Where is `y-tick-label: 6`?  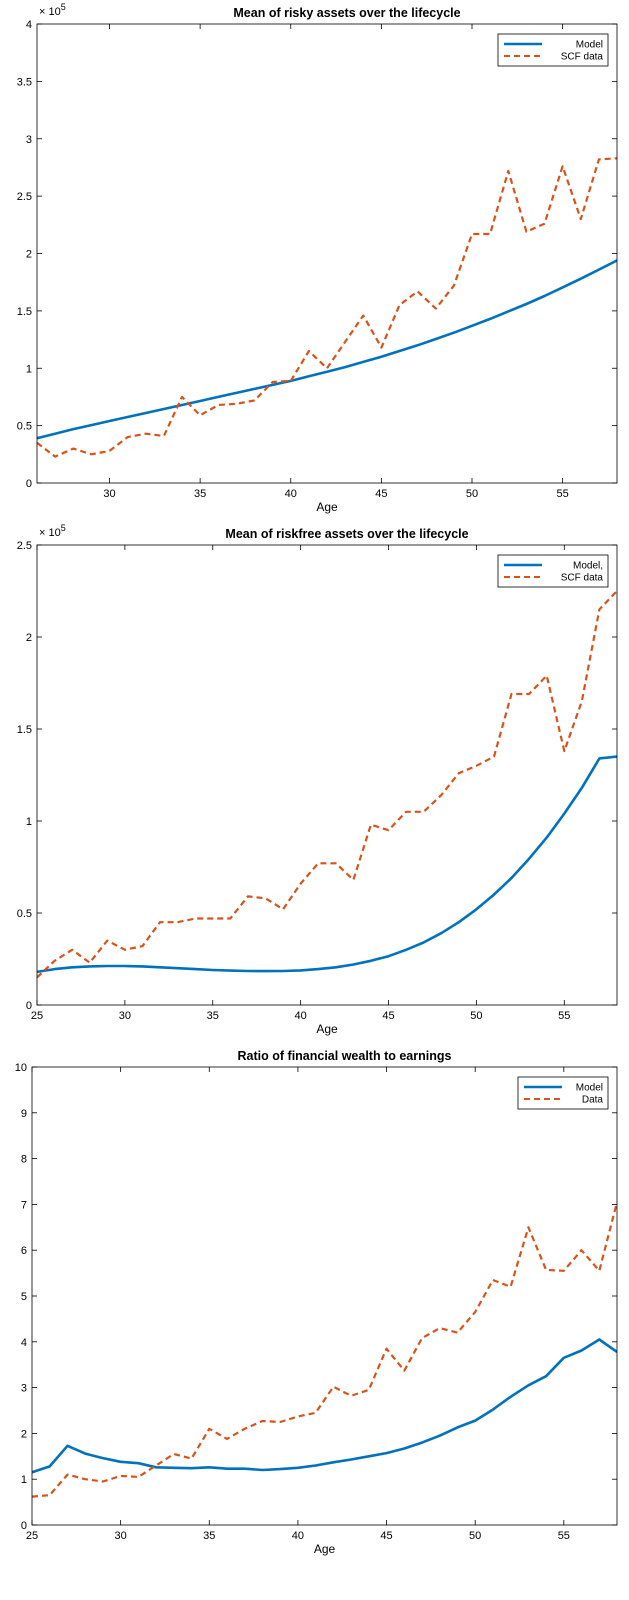 y-tick-label: 6 is located at coordinates (24, 1251).